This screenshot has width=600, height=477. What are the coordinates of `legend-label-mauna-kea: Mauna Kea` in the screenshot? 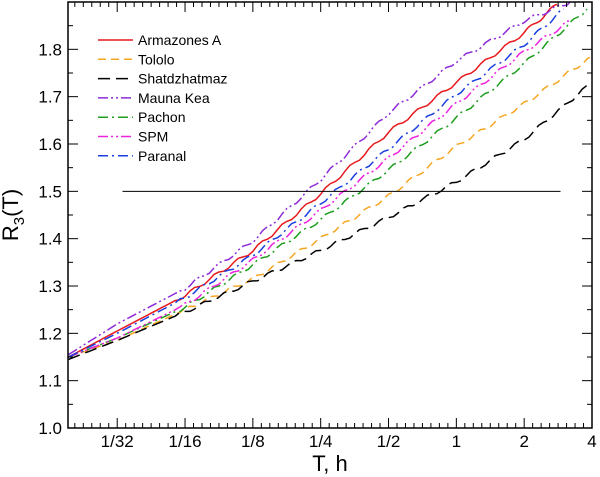 It's located at (174, 98).